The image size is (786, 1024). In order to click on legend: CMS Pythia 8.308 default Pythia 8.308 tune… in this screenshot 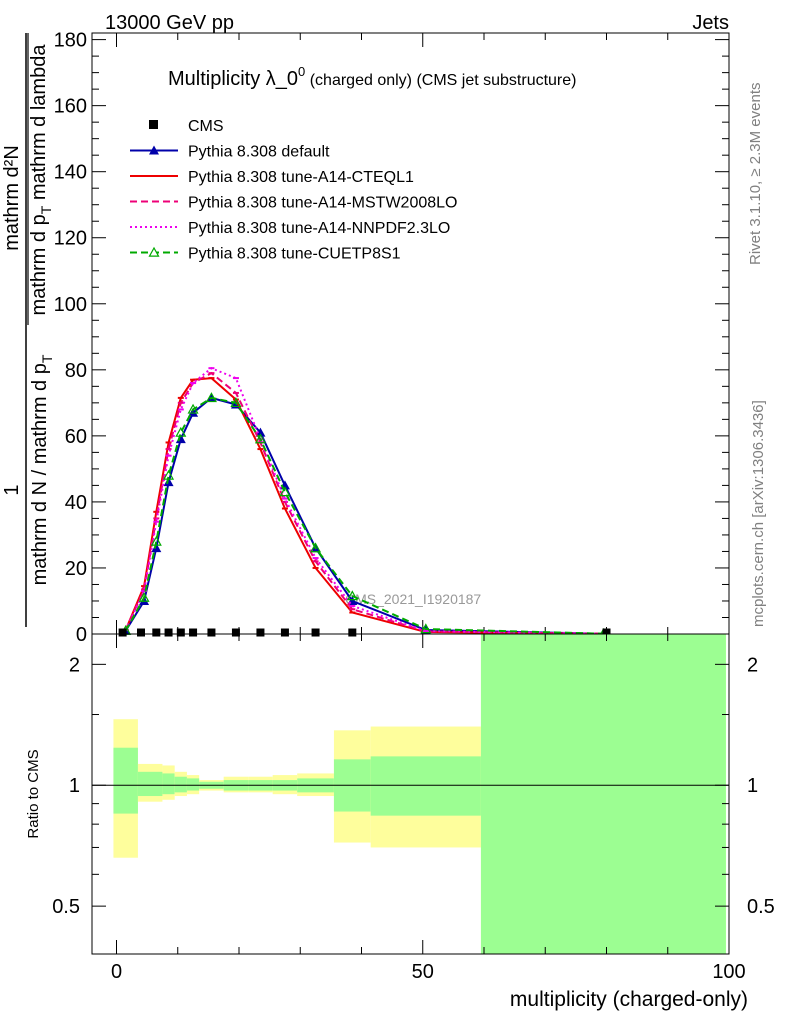, I will do `click(293, 190)`.